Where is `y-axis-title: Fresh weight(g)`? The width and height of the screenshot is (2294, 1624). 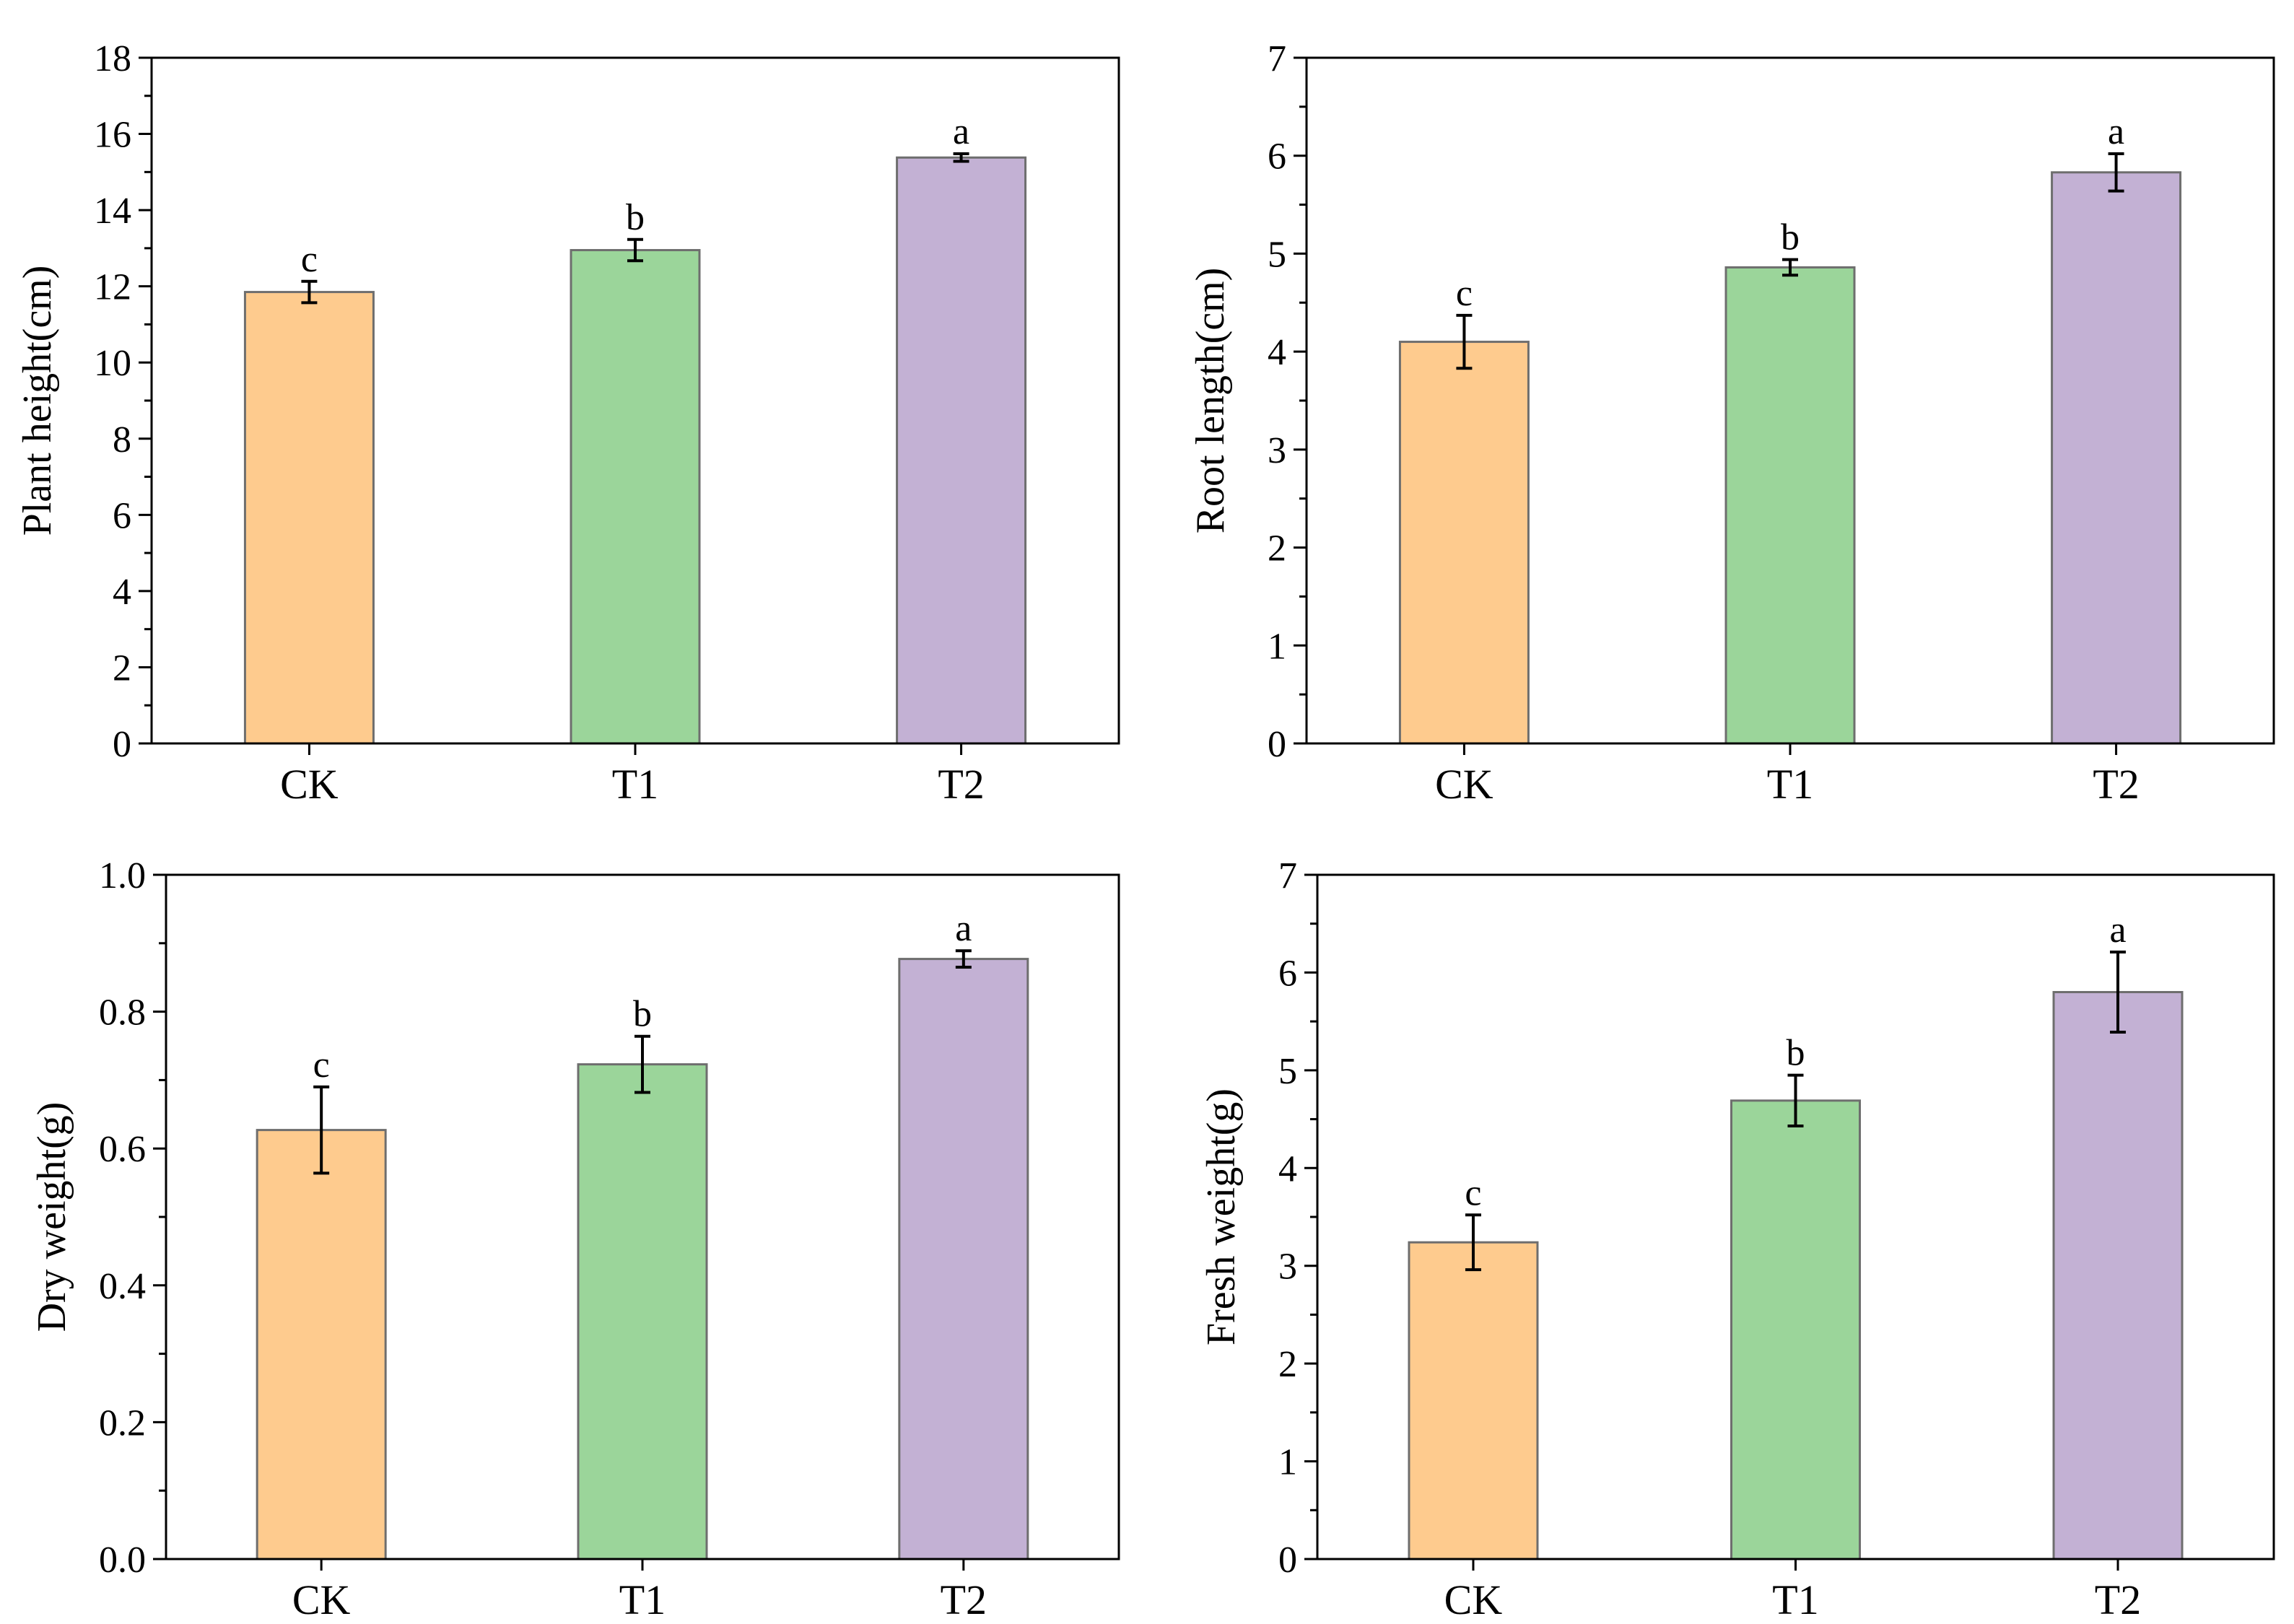
y-axis-title: Fresh weight(g) is located at coordinates (1221, 1216).